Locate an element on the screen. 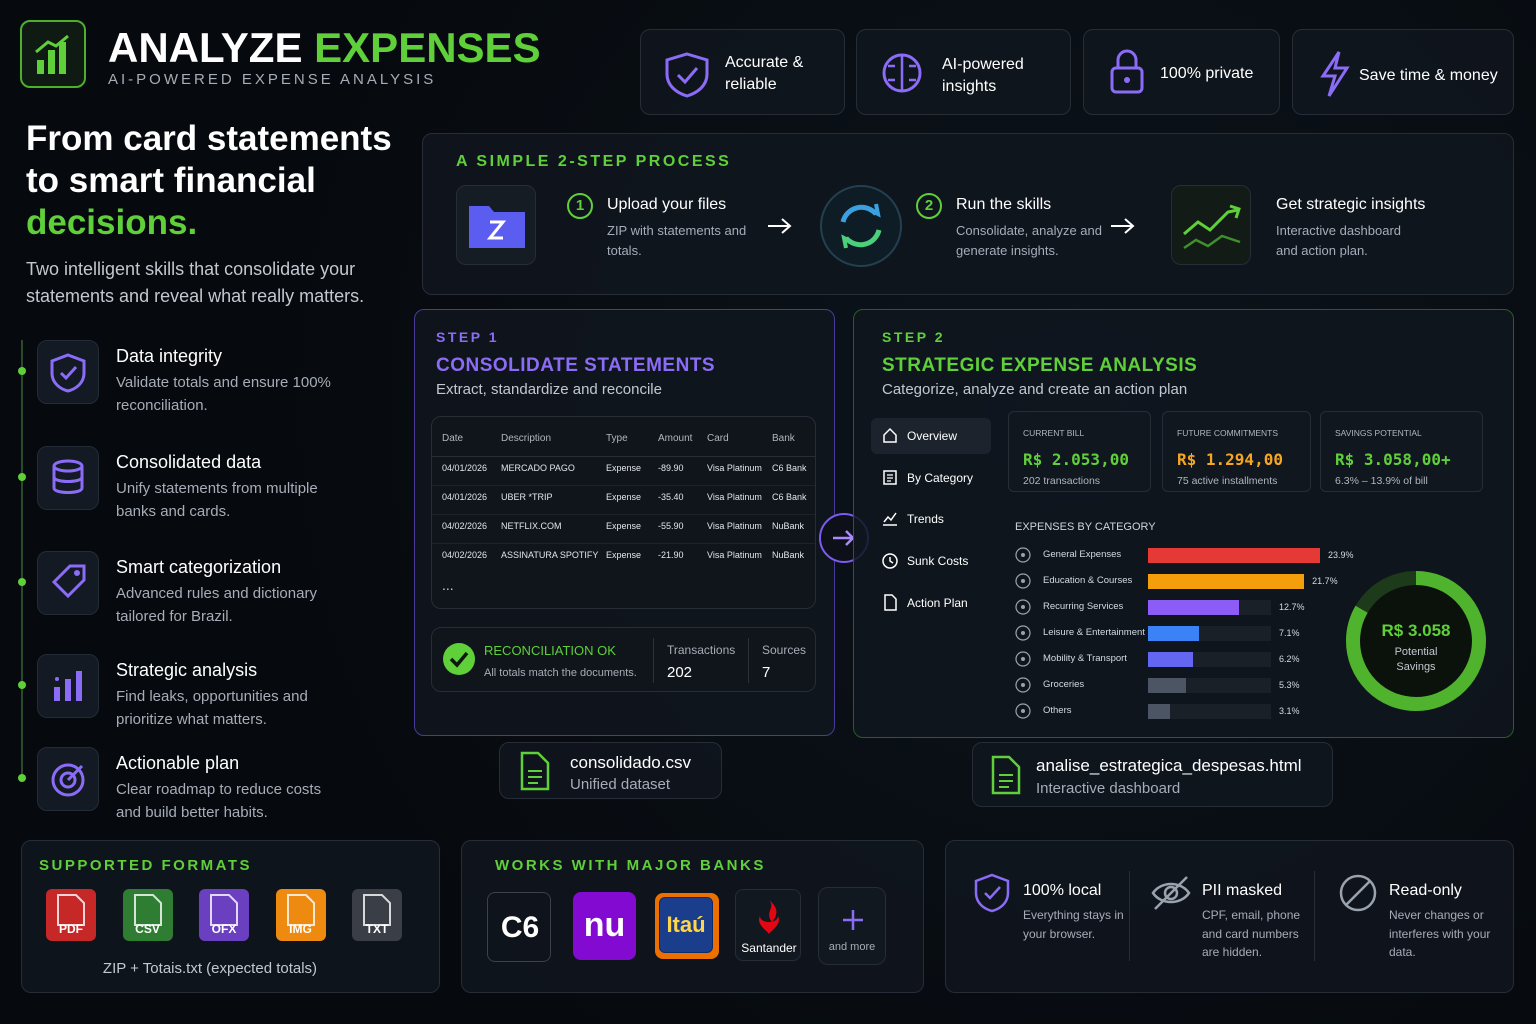 Image resolution: width=1536 pixels, height=1024 pixels. bank-tile: C6 is located at coordinates (519, 927).